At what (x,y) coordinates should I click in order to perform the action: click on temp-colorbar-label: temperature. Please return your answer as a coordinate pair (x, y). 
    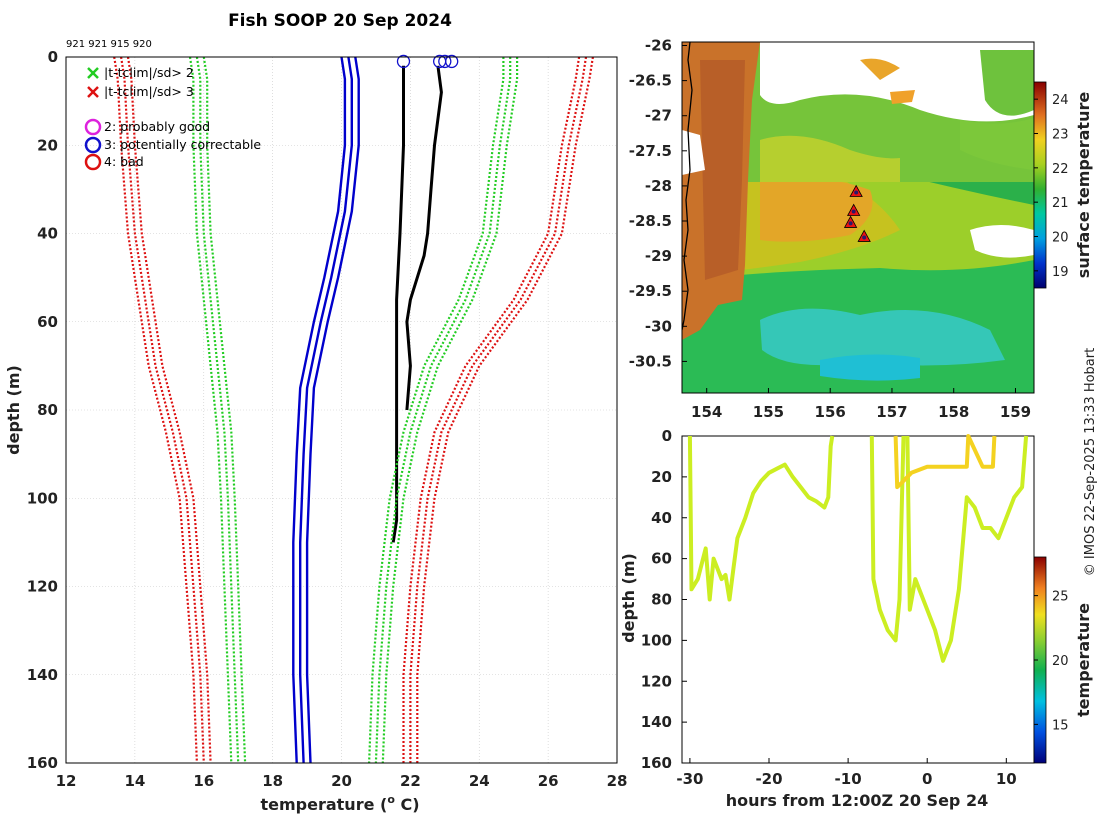
    Looking at the image, I should click on (1083, 660).